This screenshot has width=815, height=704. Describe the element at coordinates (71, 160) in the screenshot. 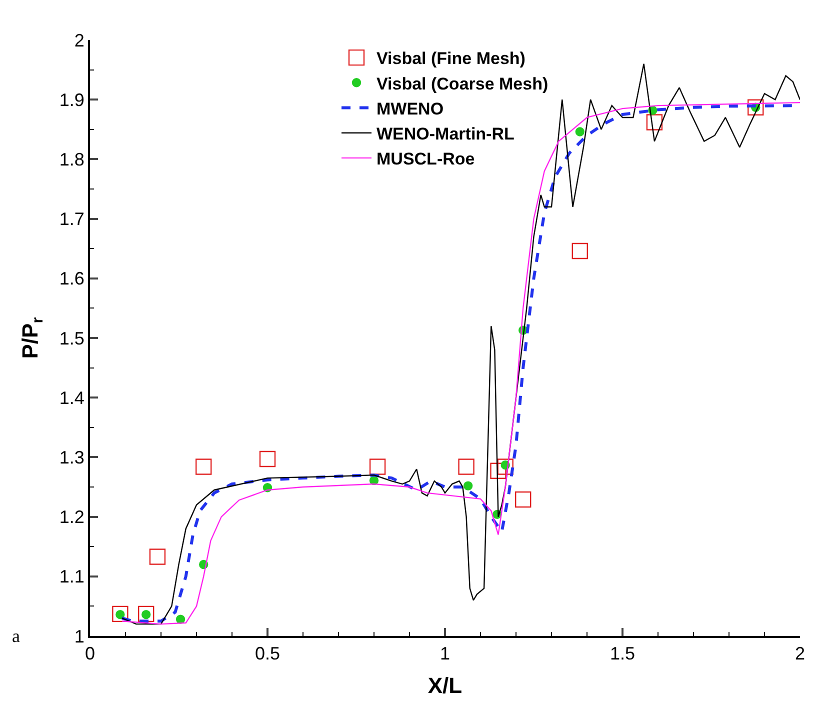

I see `y-tick-label: 1.8` at that location.